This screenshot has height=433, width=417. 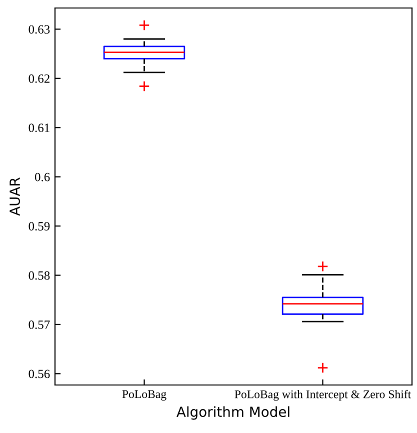 I want to click on y-axis-title: AUAR, so click(x=15, y=196).